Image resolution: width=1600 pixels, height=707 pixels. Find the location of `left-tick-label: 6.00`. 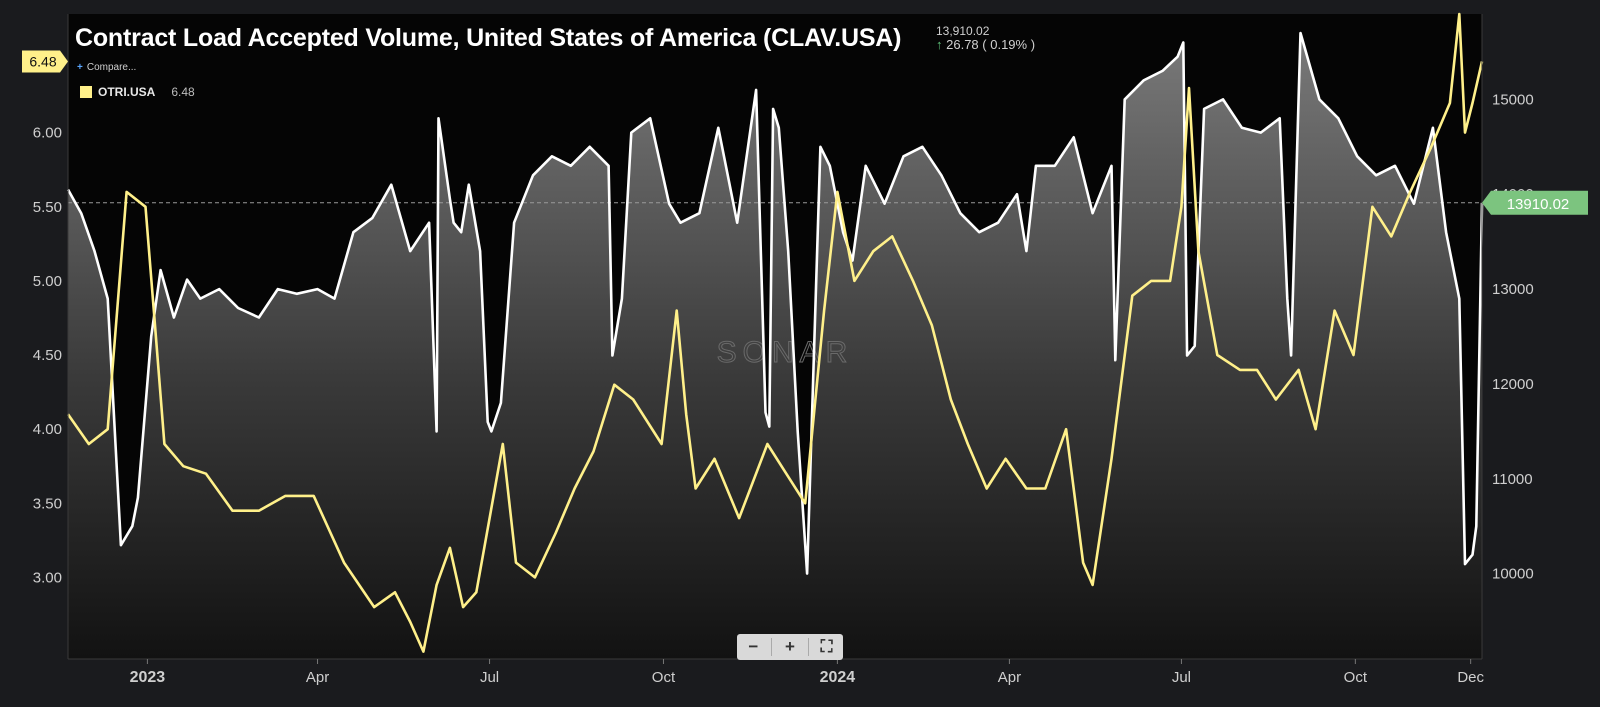

left-tick-label: 6.00 is located at coordinates (47, 133).